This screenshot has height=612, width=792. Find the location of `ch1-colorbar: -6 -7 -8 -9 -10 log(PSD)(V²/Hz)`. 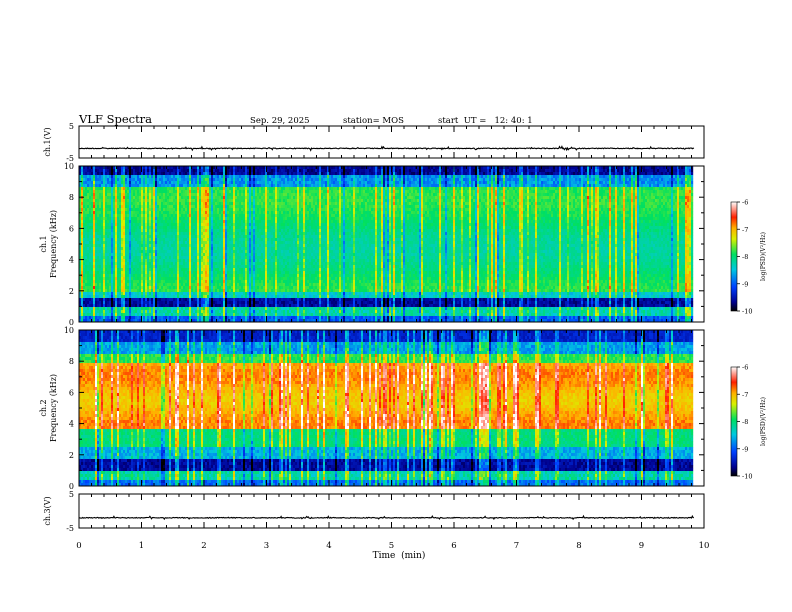

ch1-colorbar: -6 -7 -8 -9 -10 log(PSD)(V²/Hz) is located at coordinates (748, 257).